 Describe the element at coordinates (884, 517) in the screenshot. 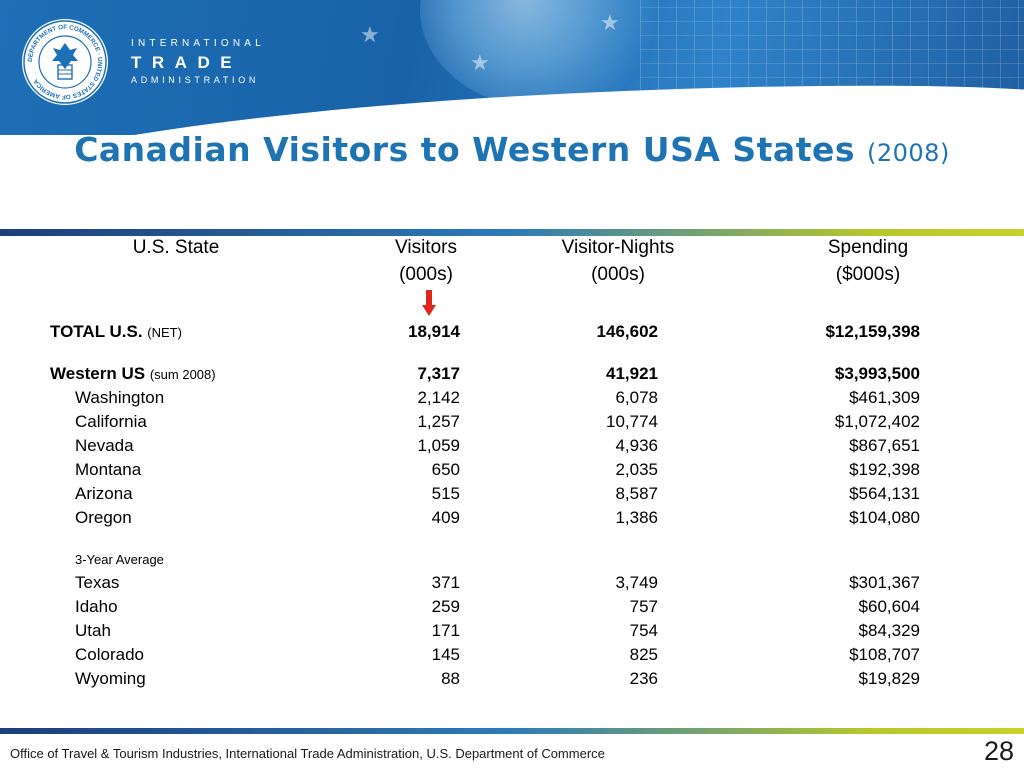

I see `table-row-spending: $104,080` at that location.